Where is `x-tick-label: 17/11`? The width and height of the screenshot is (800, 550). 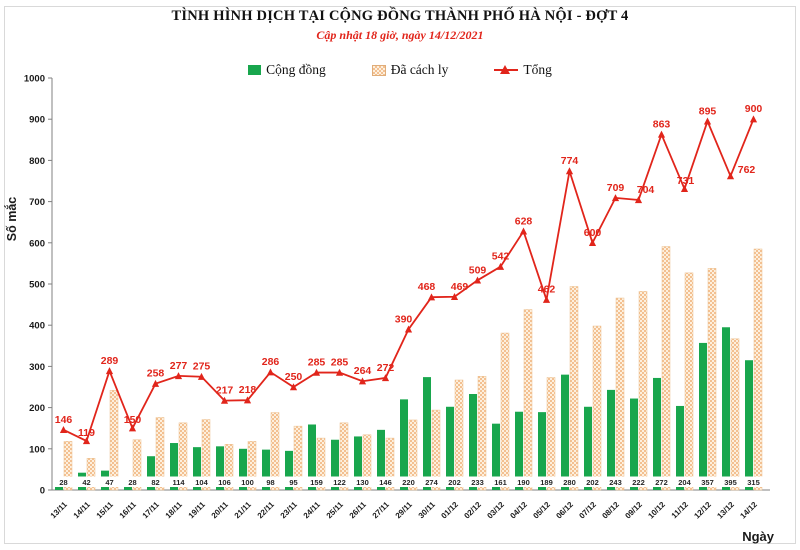 x-tick-label: 17/11 is located at coordinates (151, 510).